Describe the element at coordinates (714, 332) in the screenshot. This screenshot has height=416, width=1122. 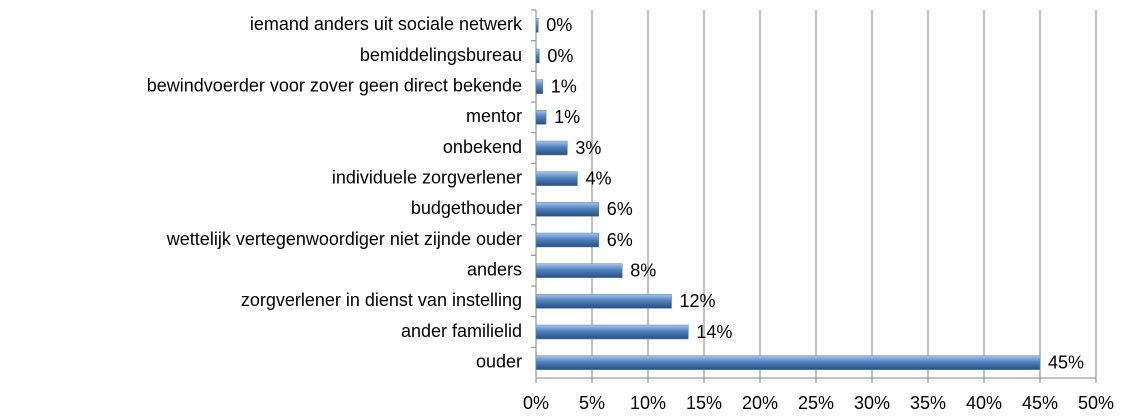
I see `value-label: 14%` at that location.